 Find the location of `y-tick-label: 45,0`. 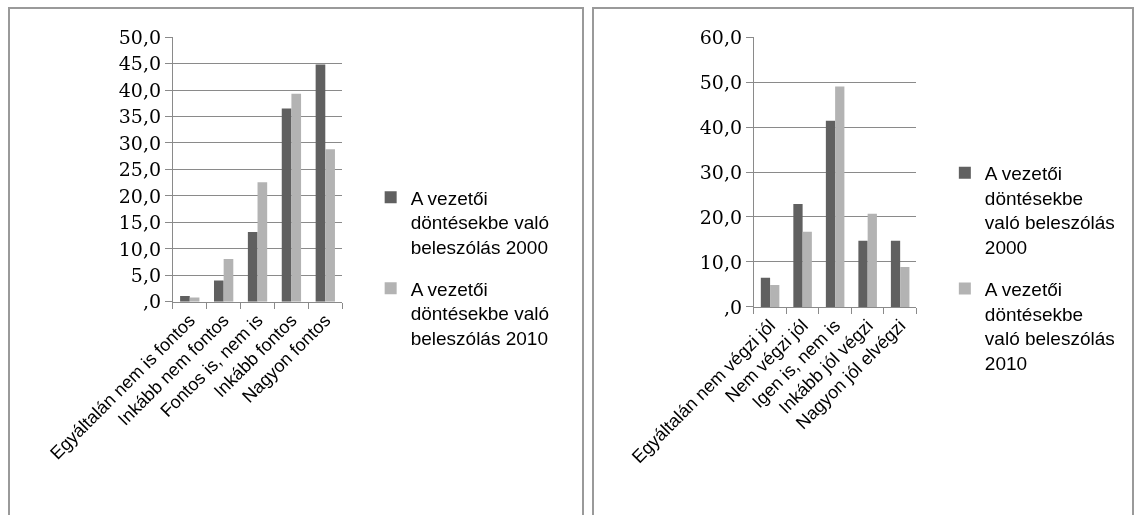

y-tick-label: 45,0 is located at coordinates (140, 63).